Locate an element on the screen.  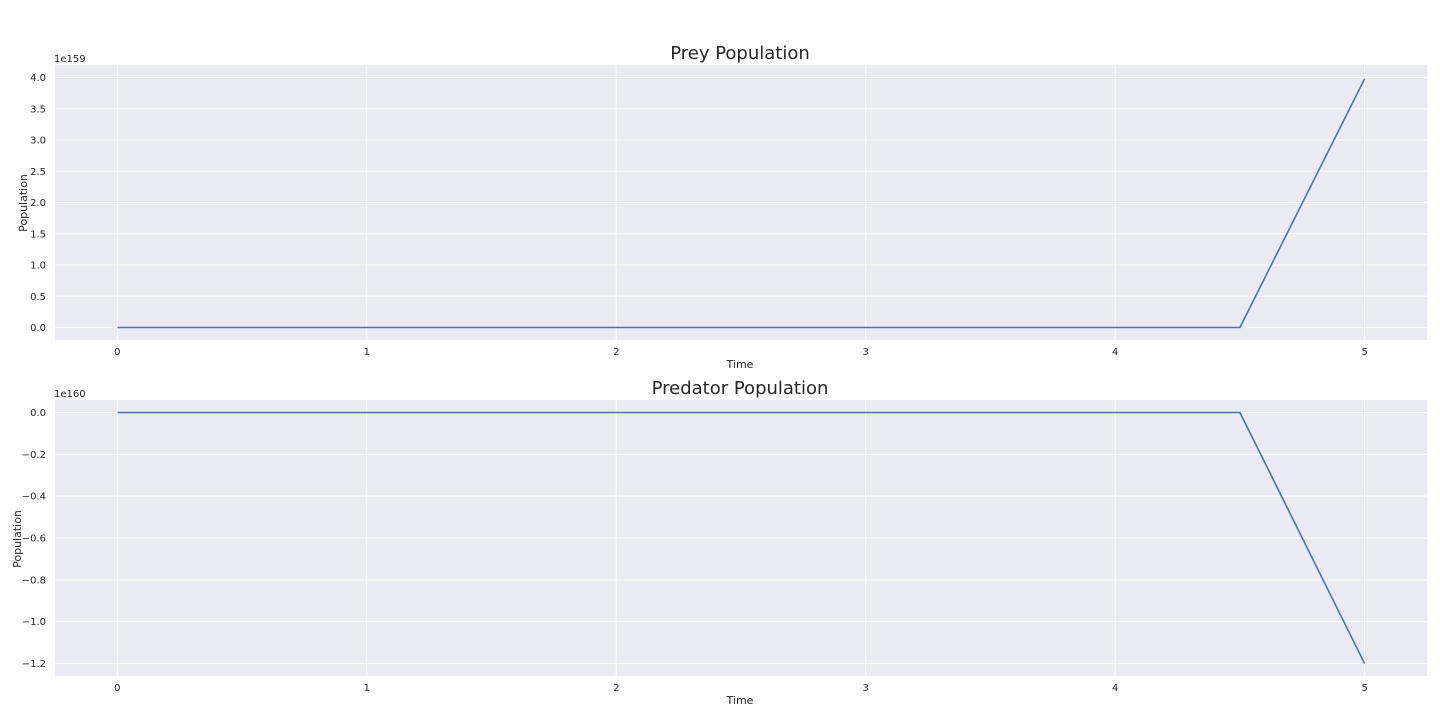
y-tick-label: 1.5 is located at coordinates (38, 234).